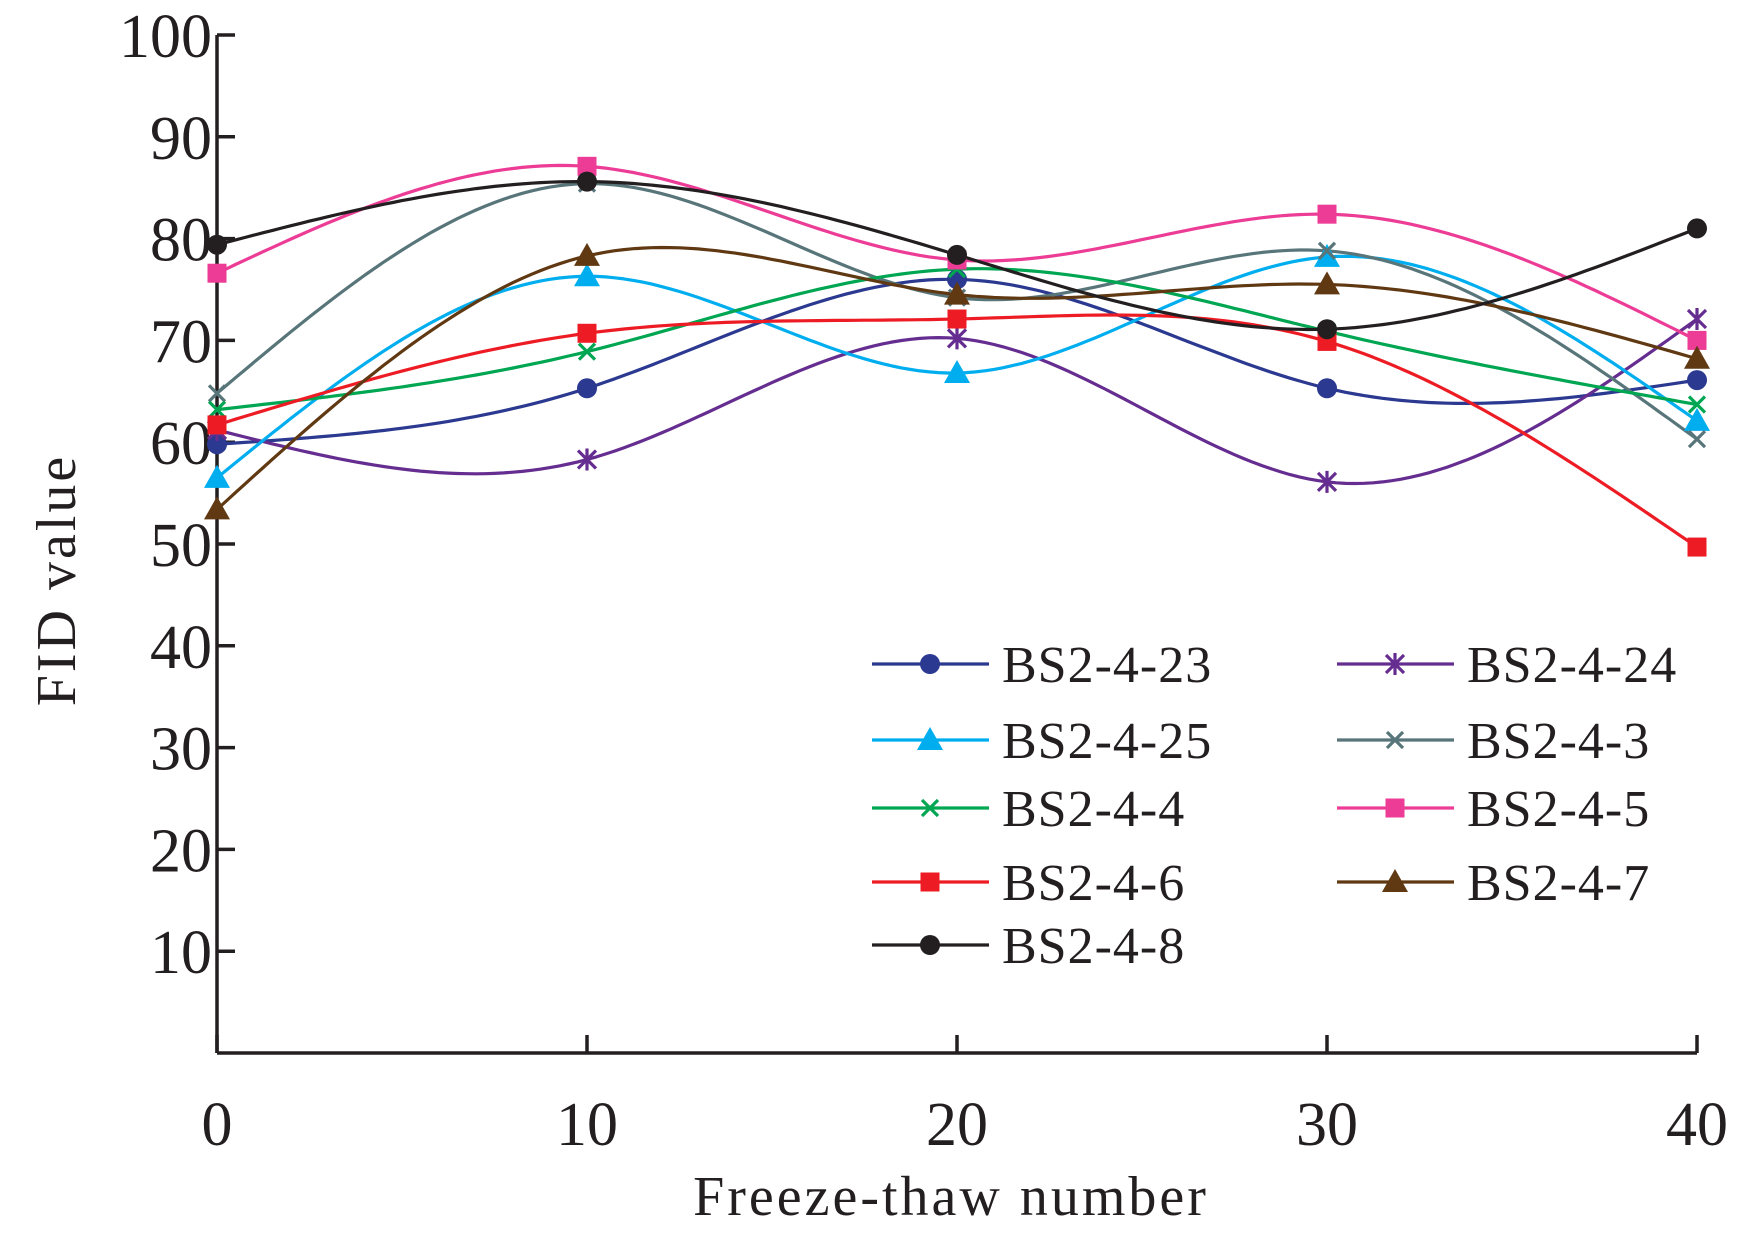  I want to click on y-tick-label: 100, so click(165, 37).